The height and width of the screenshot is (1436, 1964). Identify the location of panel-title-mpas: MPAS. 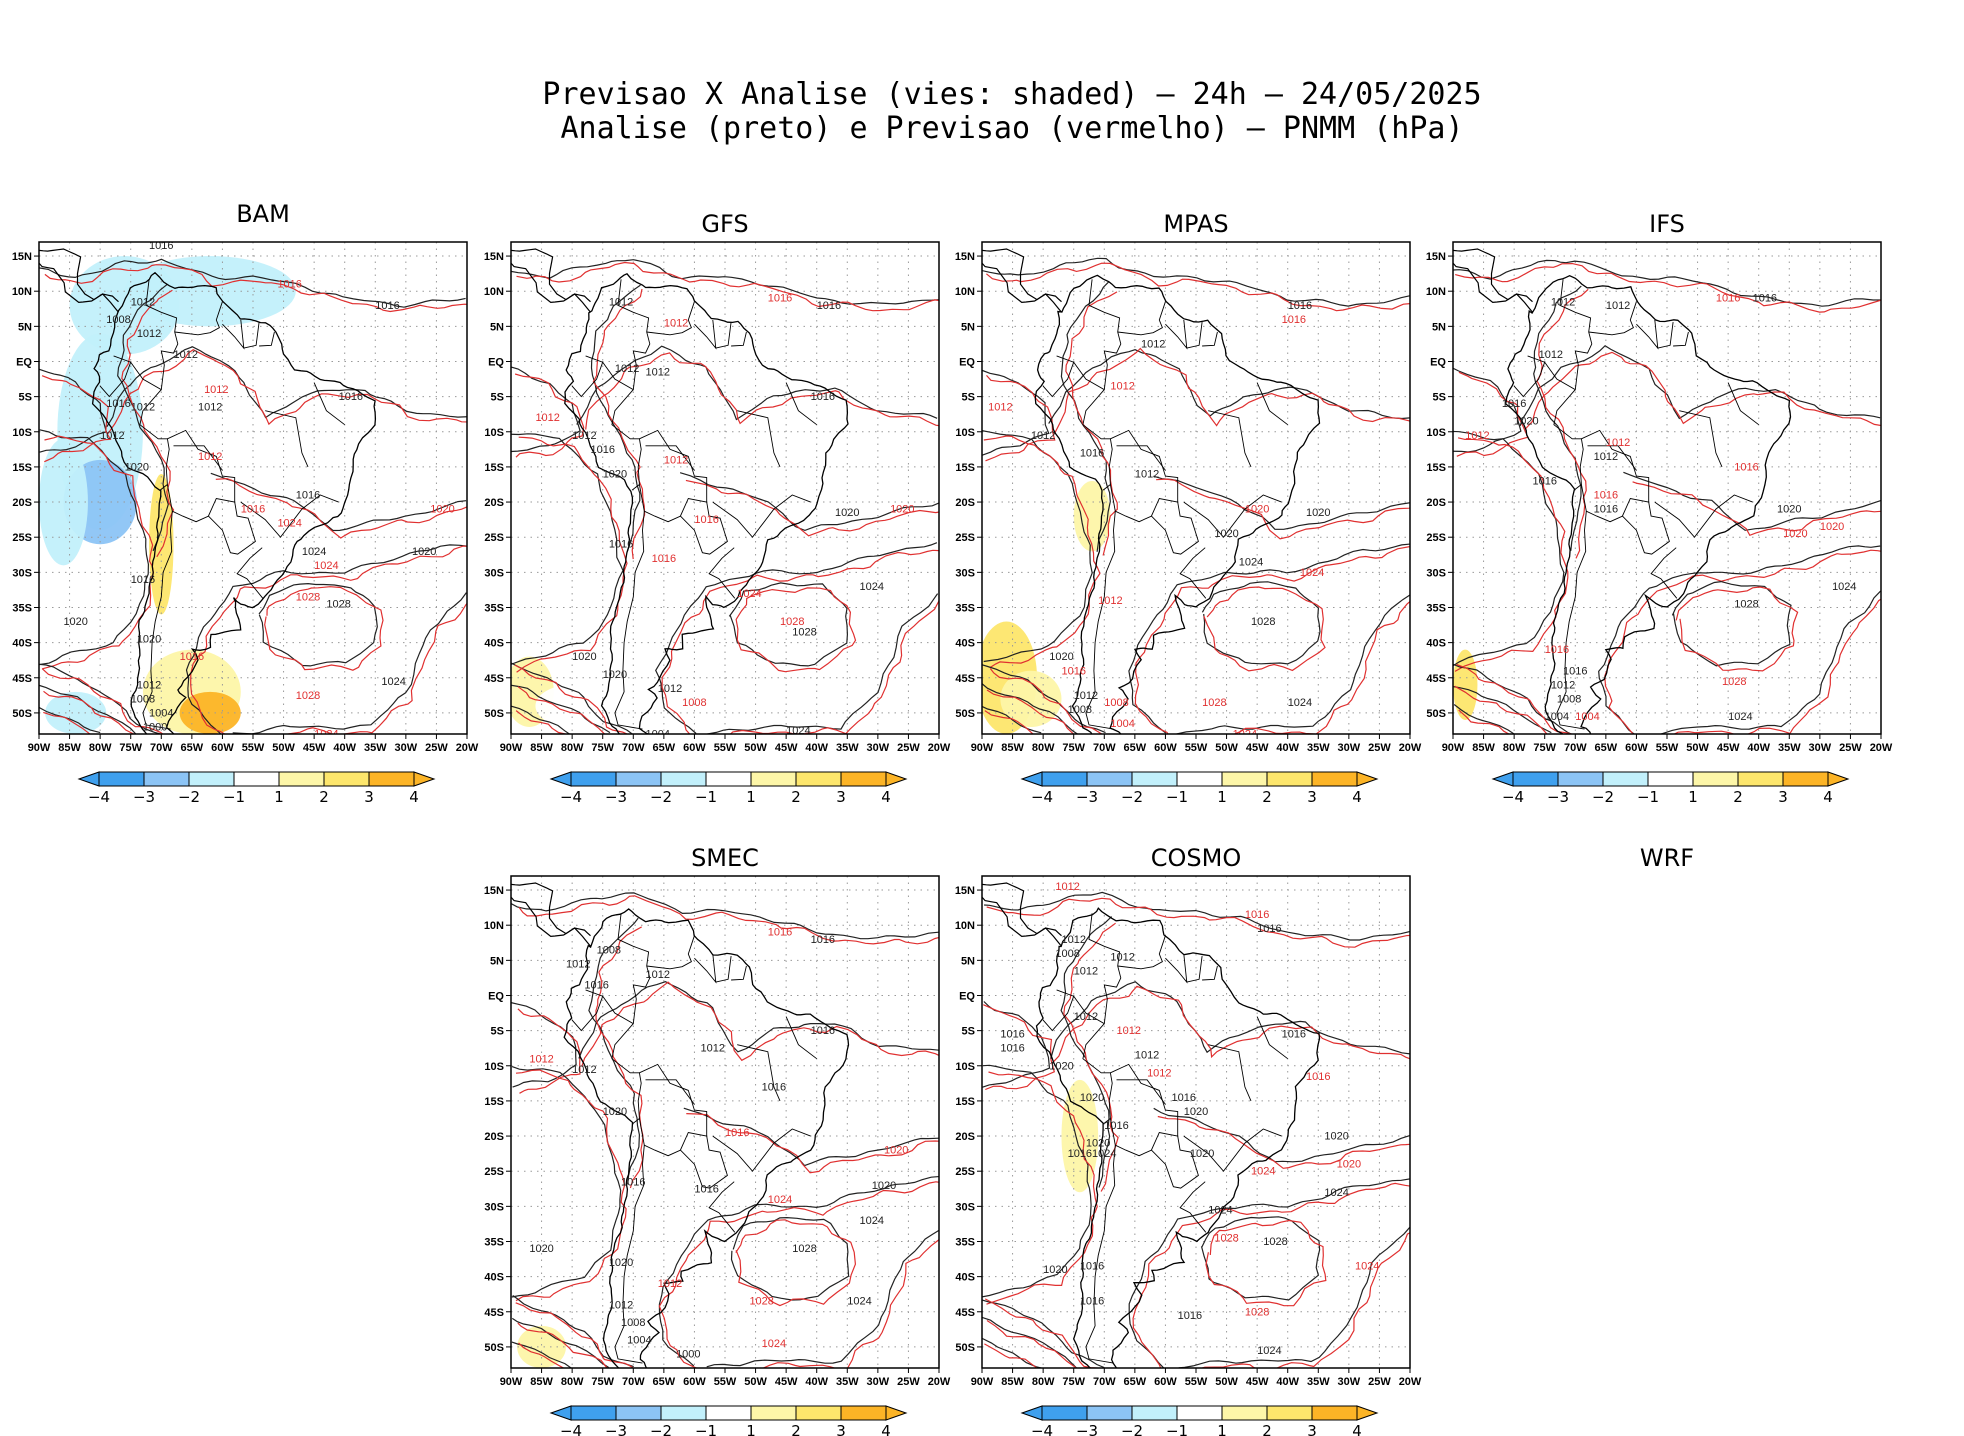
(1195, 224).